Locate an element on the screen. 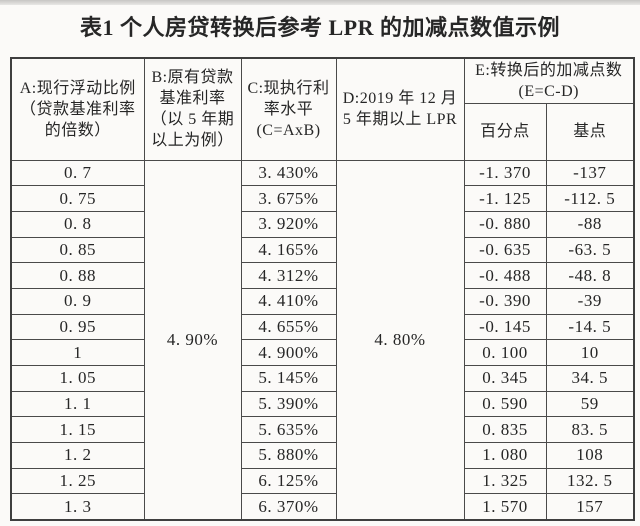 The width and height of the screenshot is (640, 526). cell-e-pct-6: -0. 145 is located at coordinates (505, 327).